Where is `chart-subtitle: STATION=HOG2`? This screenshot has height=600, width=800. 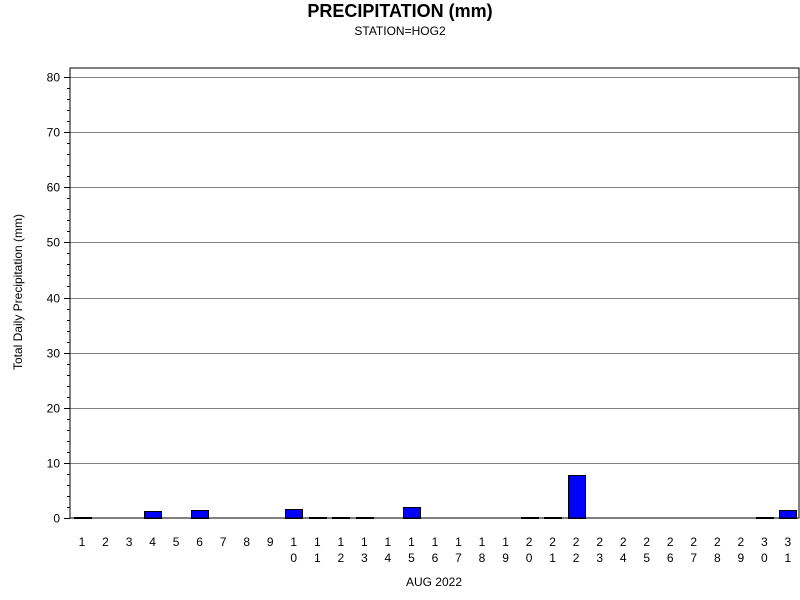 chart-subtitle: STATION=HOG2 is located at coordinates (400, 31).